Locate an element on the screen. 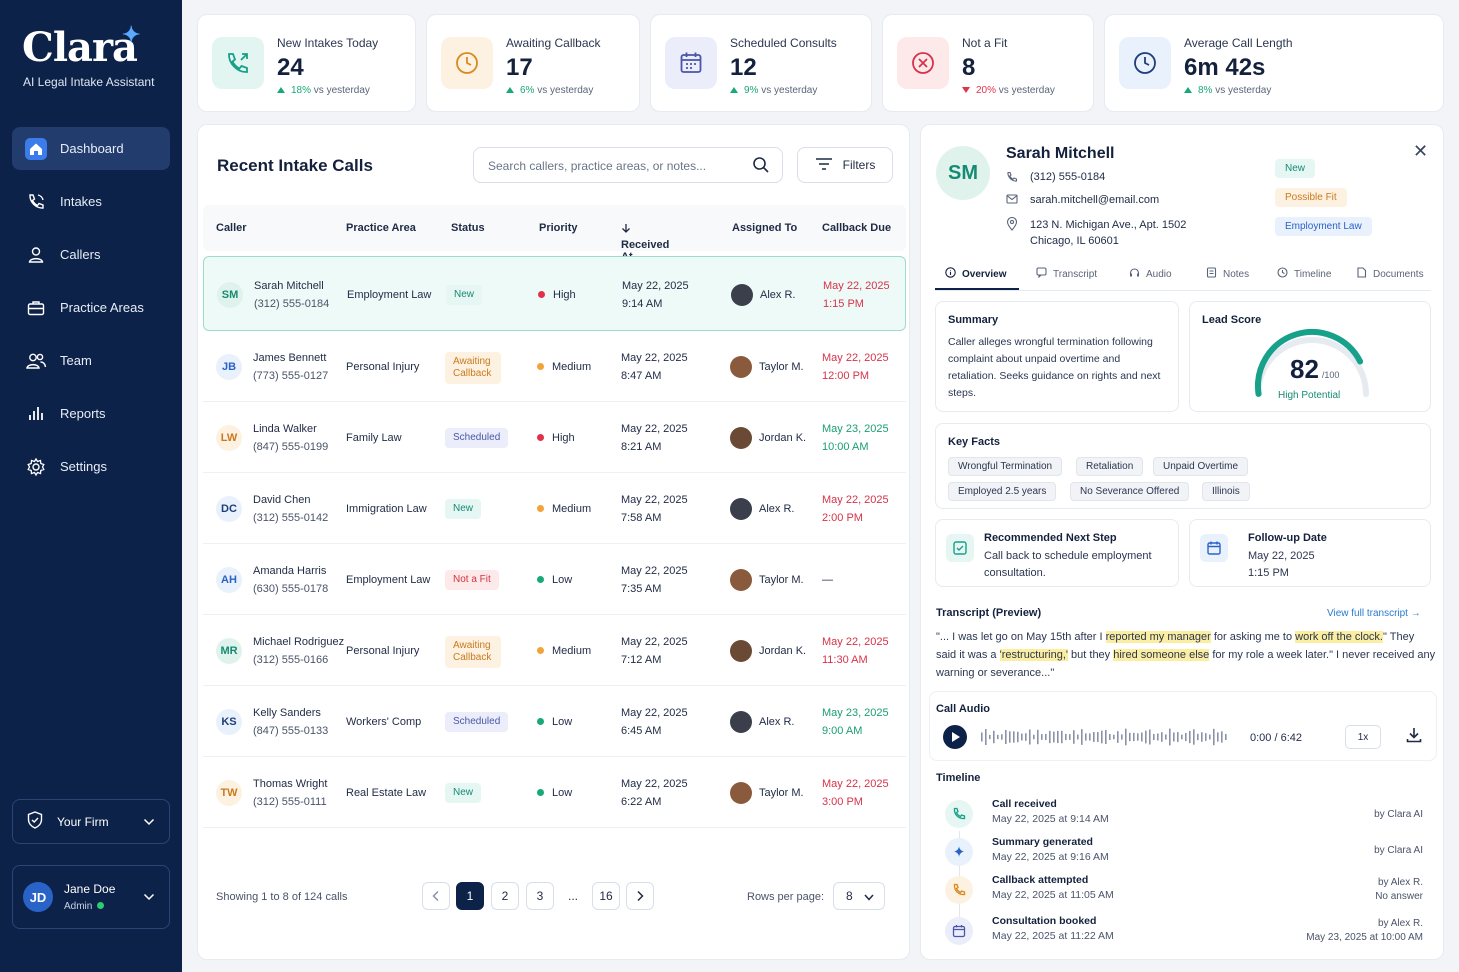 This screenshot has width=1459, height=972. briefcase-icon is located at coordinates (36, 308).